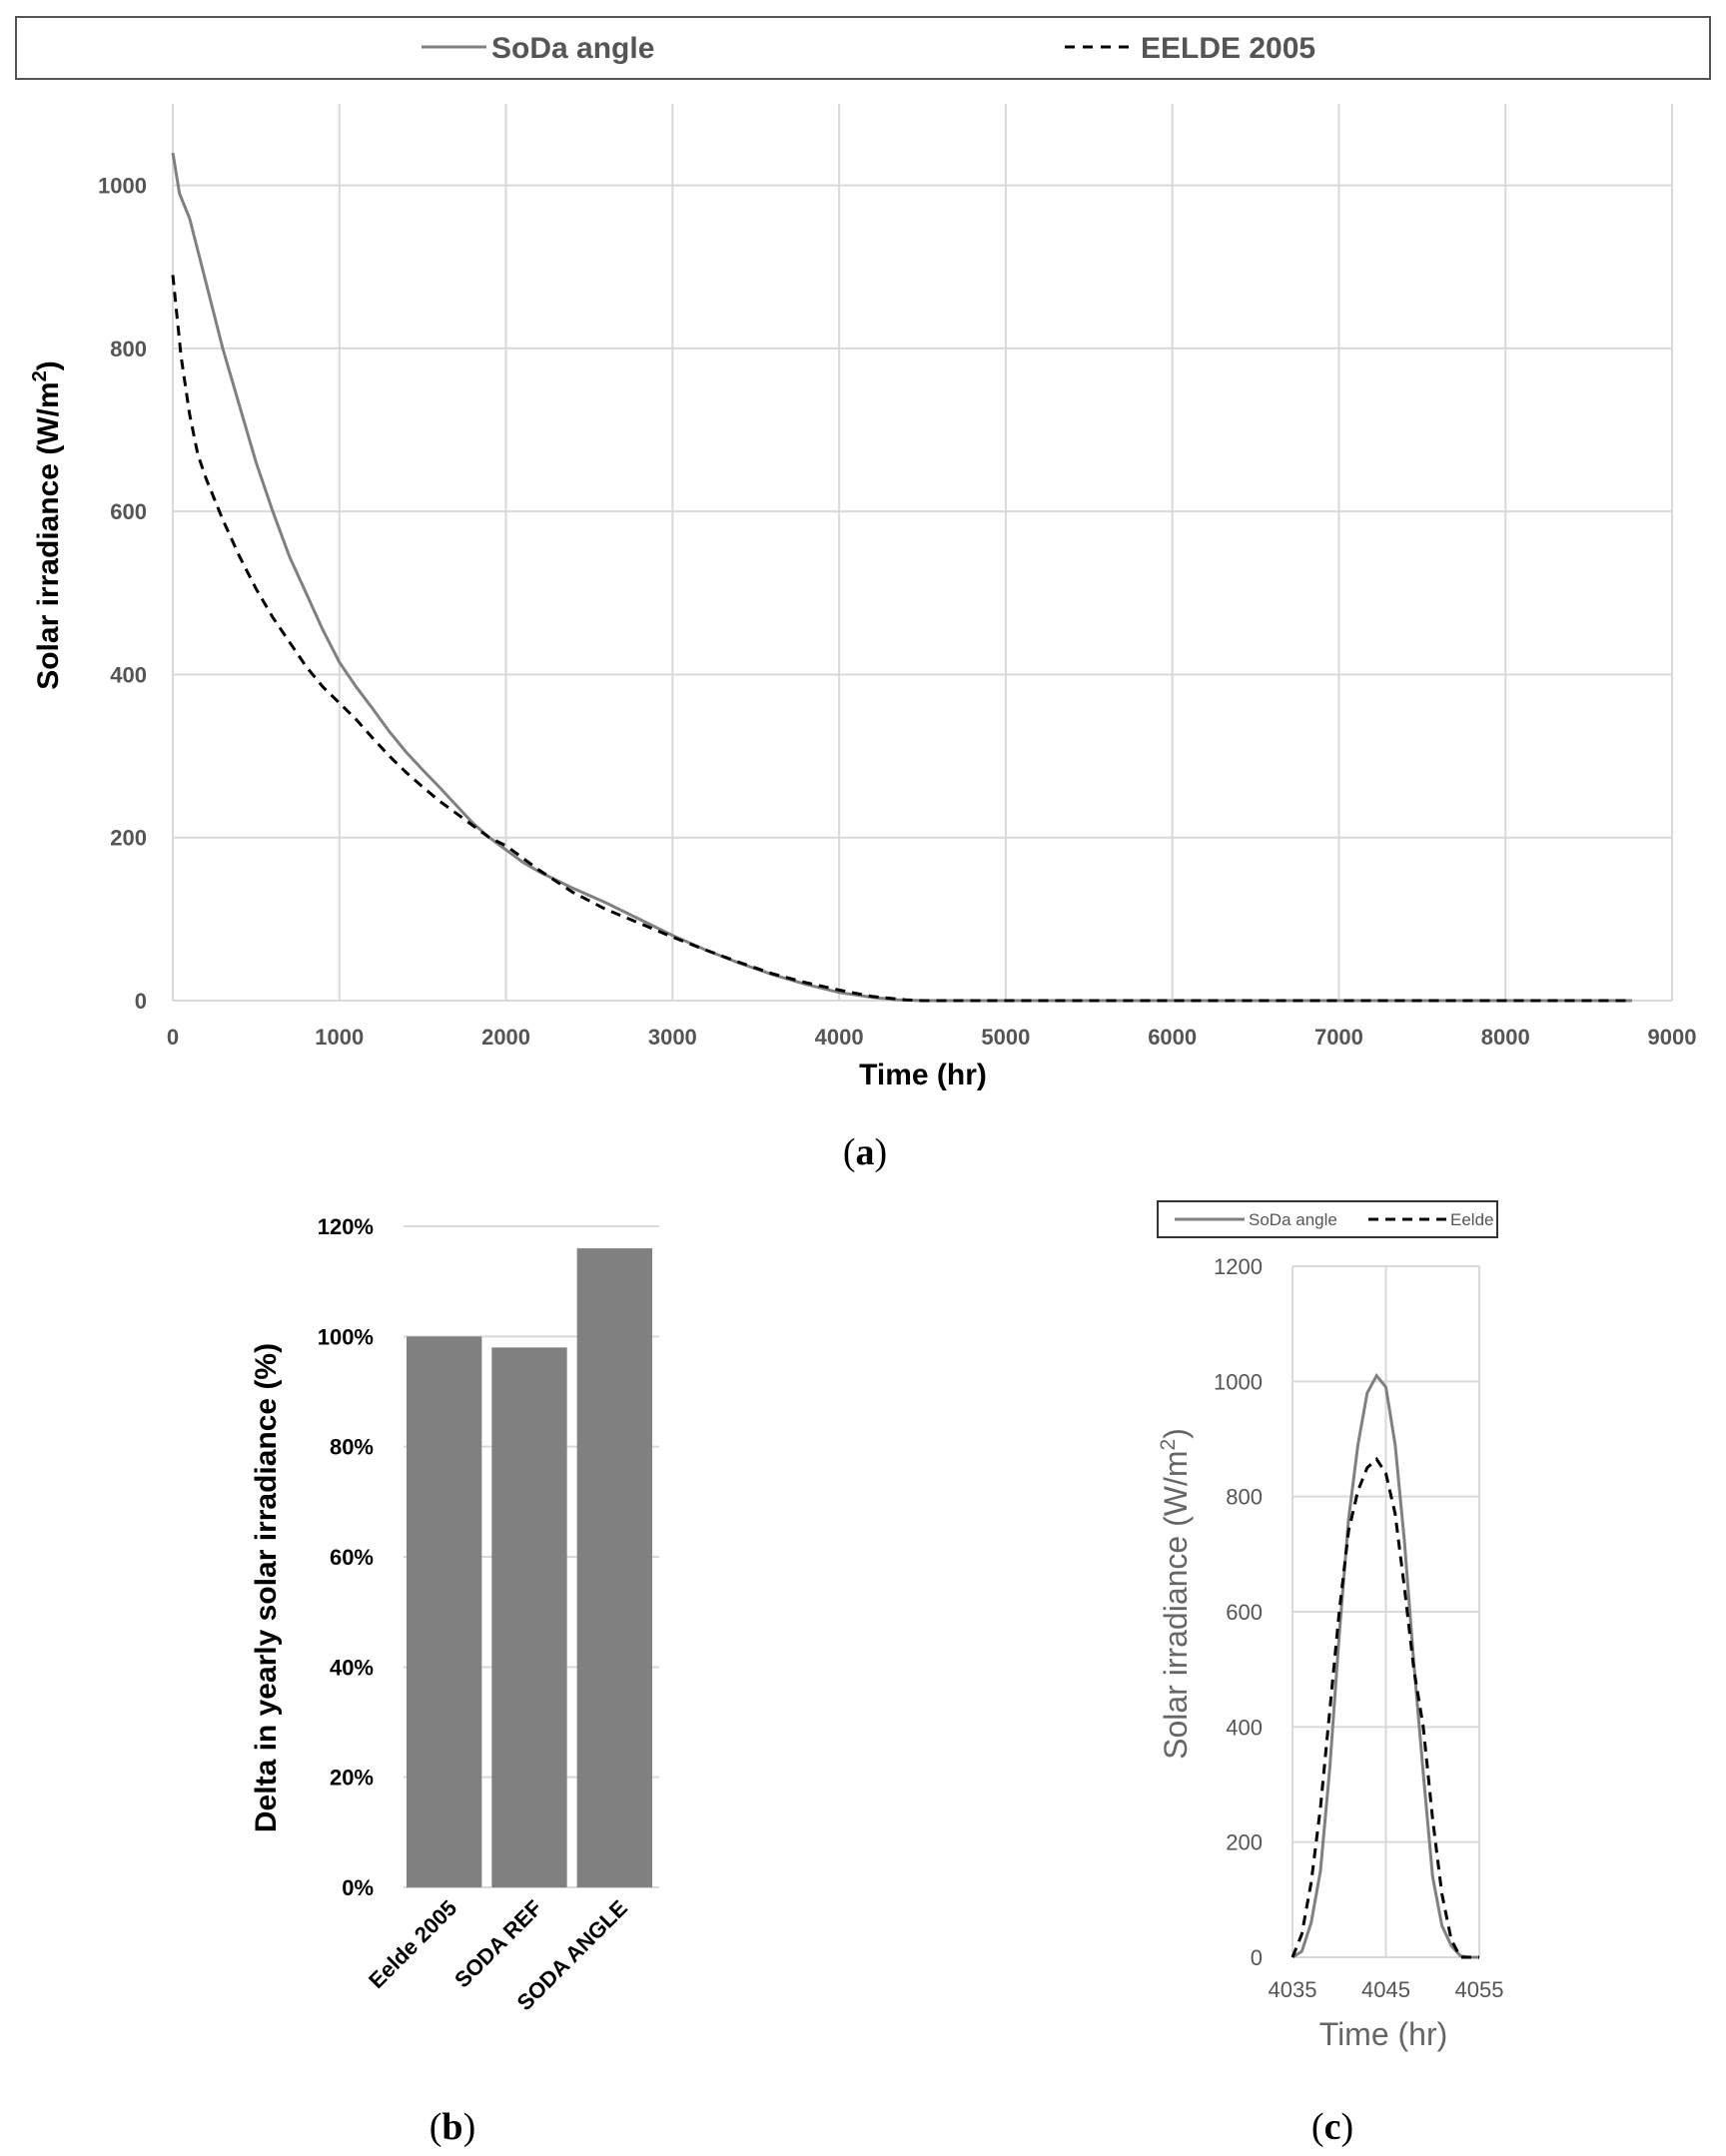 The height and width of the screenshot is (2156, 1726). What do you see at coordinates (352, 1779) in the screenshot?
I see `panel-b-y-tick-label: 20%` at bounding box center [352, 1779].